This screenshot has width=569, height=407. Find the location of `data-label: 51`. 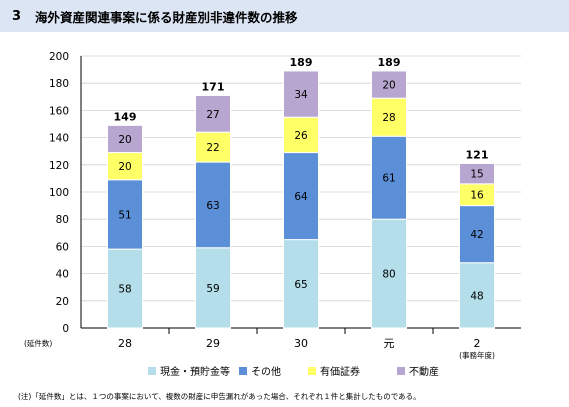

data-label: 51 is located at coordinates (124, 215).